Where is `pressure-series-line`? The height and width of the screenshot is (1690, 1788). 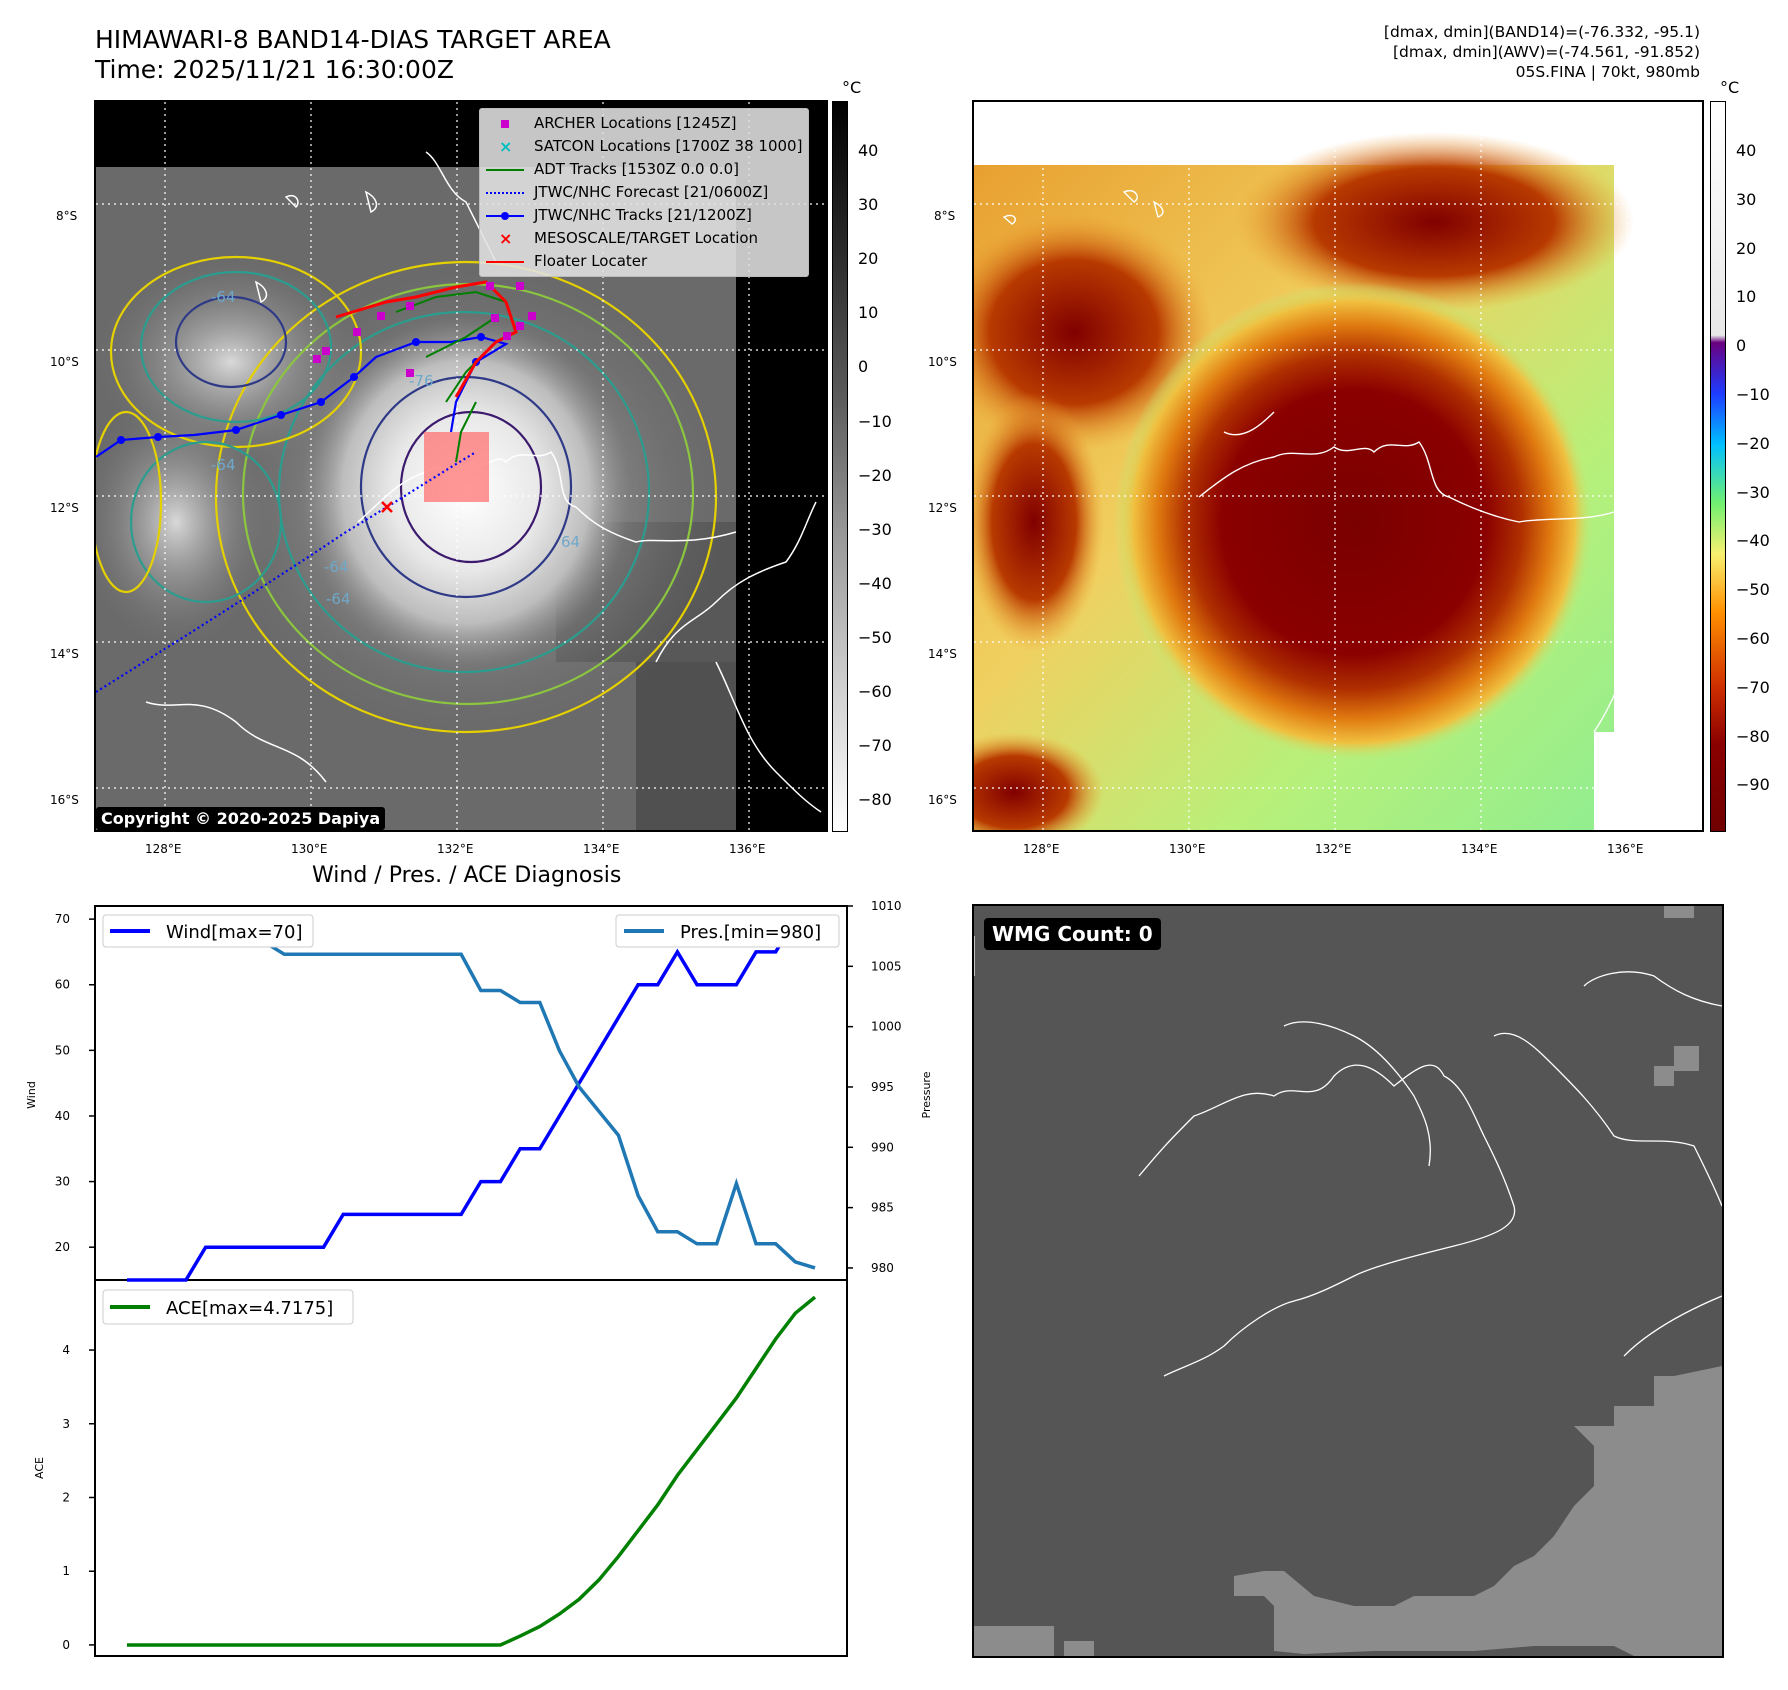
pressure-series-line is located at coordinates (471, 1093).